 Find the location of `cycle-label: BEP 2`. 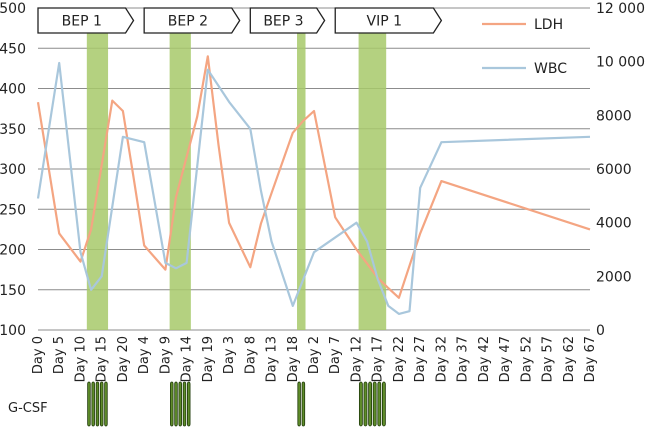

cycle-label: BEP 2 is located at coordinates (188, 22).